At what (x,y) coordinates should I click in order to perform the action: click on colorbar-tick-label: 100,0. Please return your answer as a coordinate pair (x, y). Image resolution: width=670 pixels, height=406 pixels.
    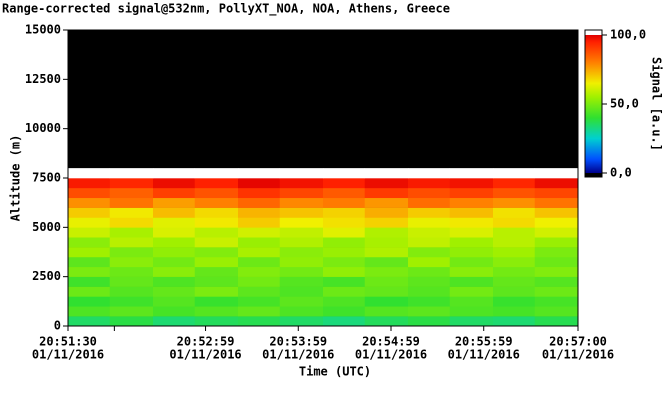
    Looking at the image, I should click on (628, 35).